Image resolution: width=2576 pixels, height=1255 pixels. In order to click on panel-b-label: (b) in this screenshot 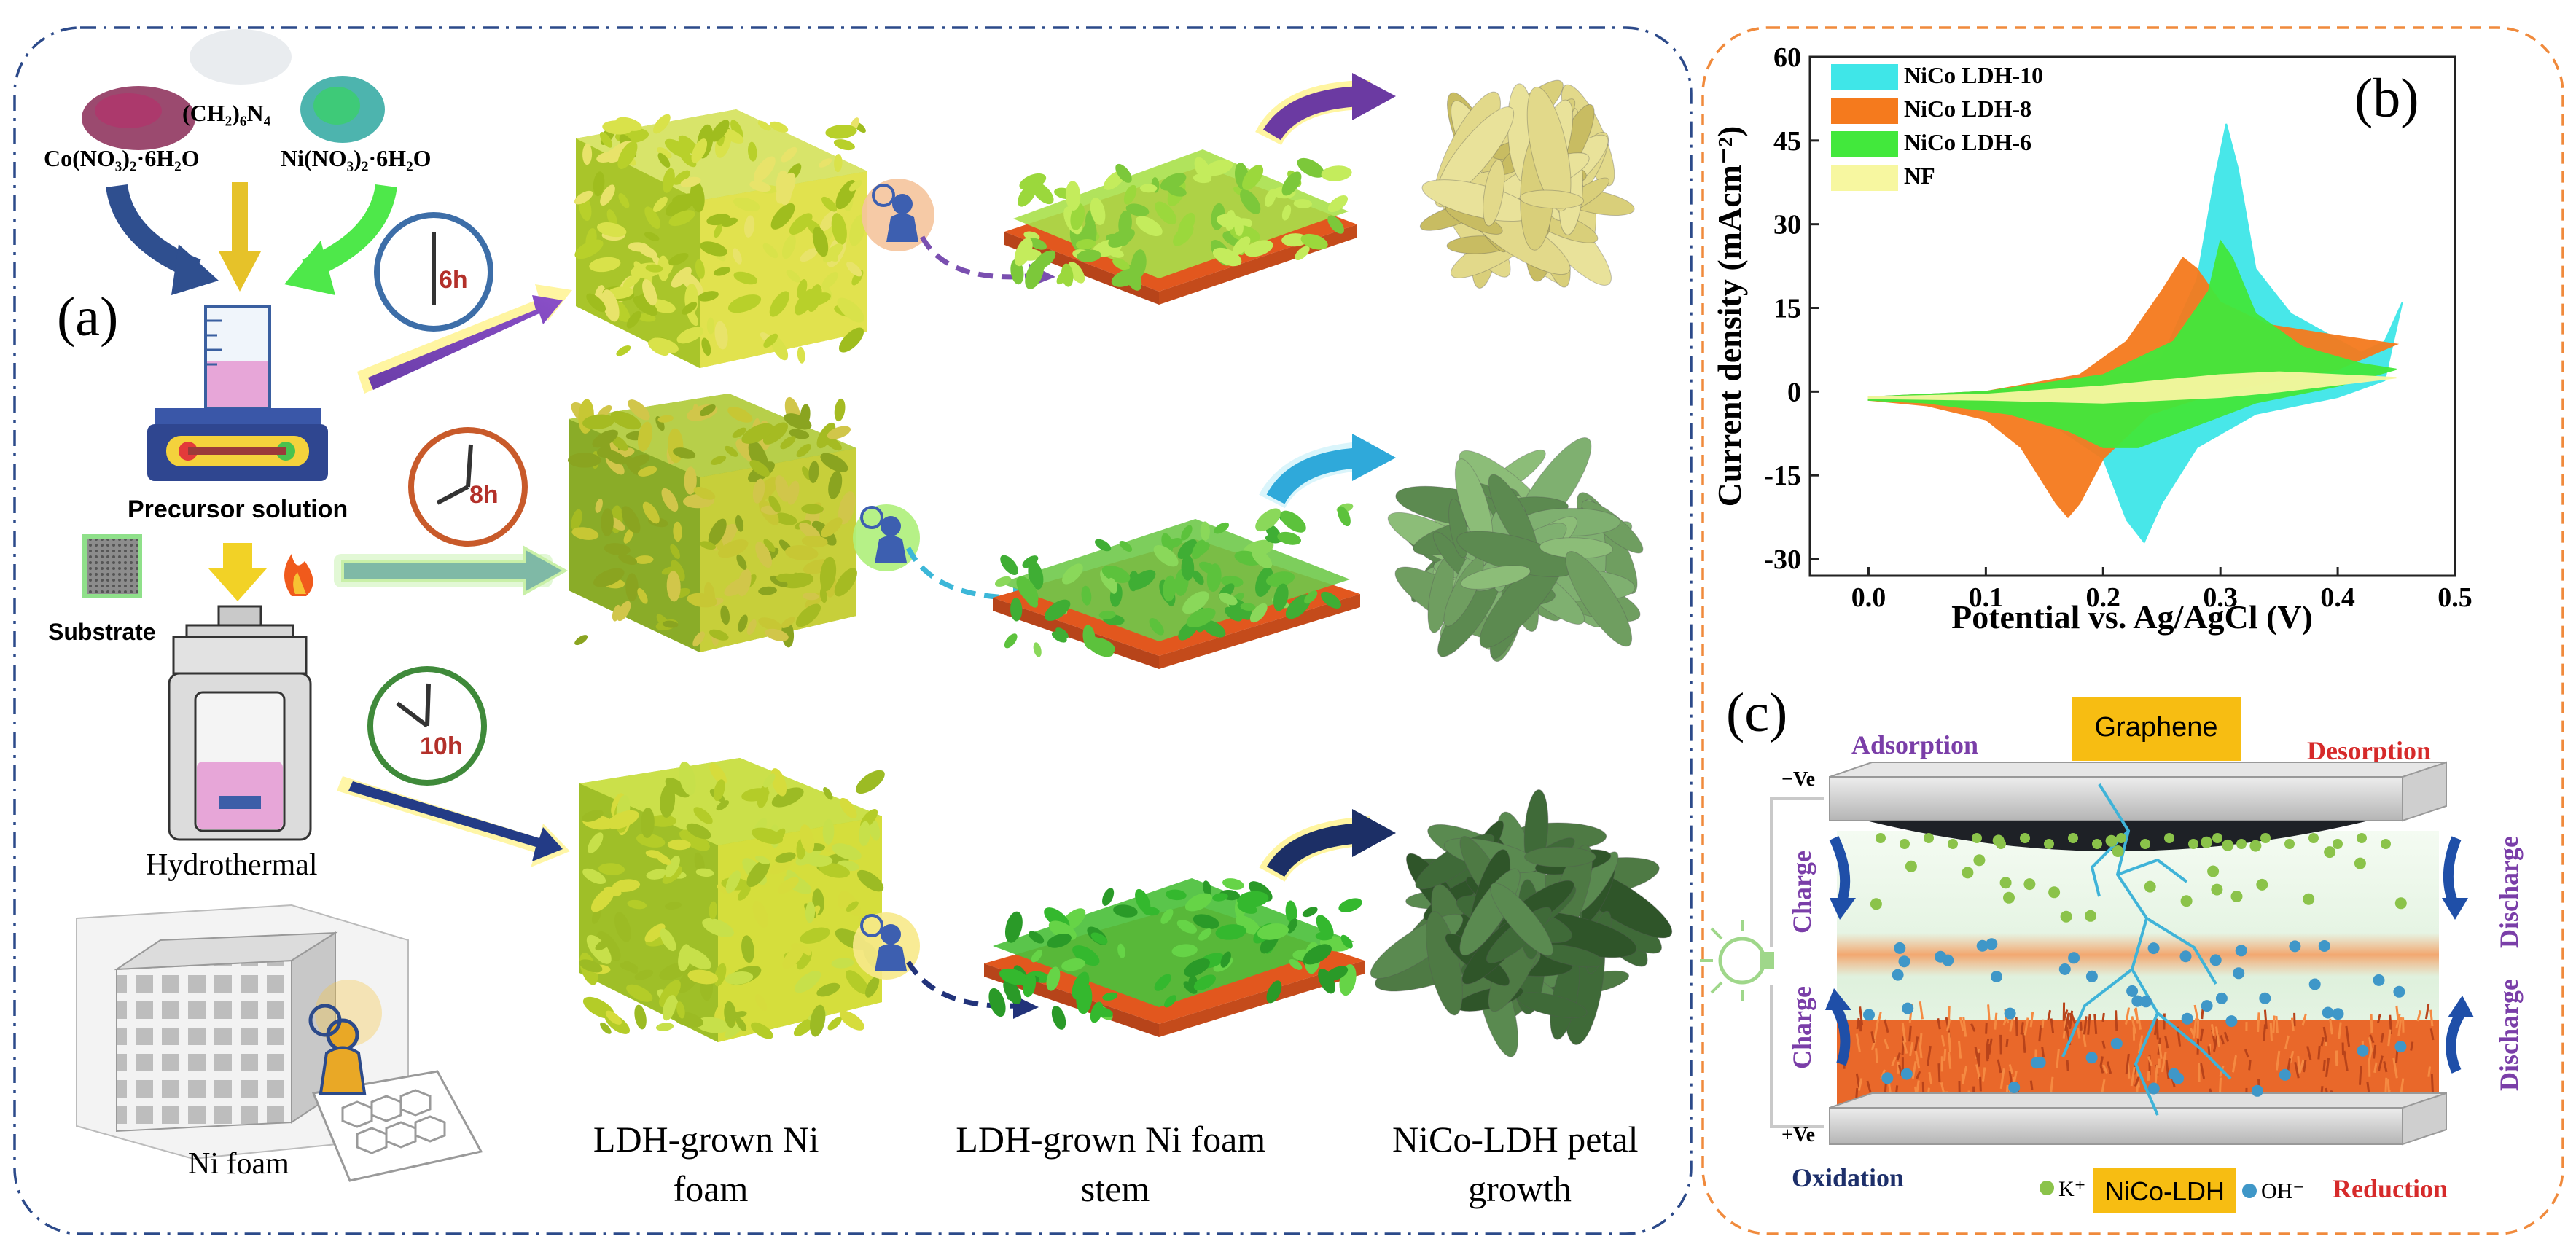, I will do `click(2386, 98)`.